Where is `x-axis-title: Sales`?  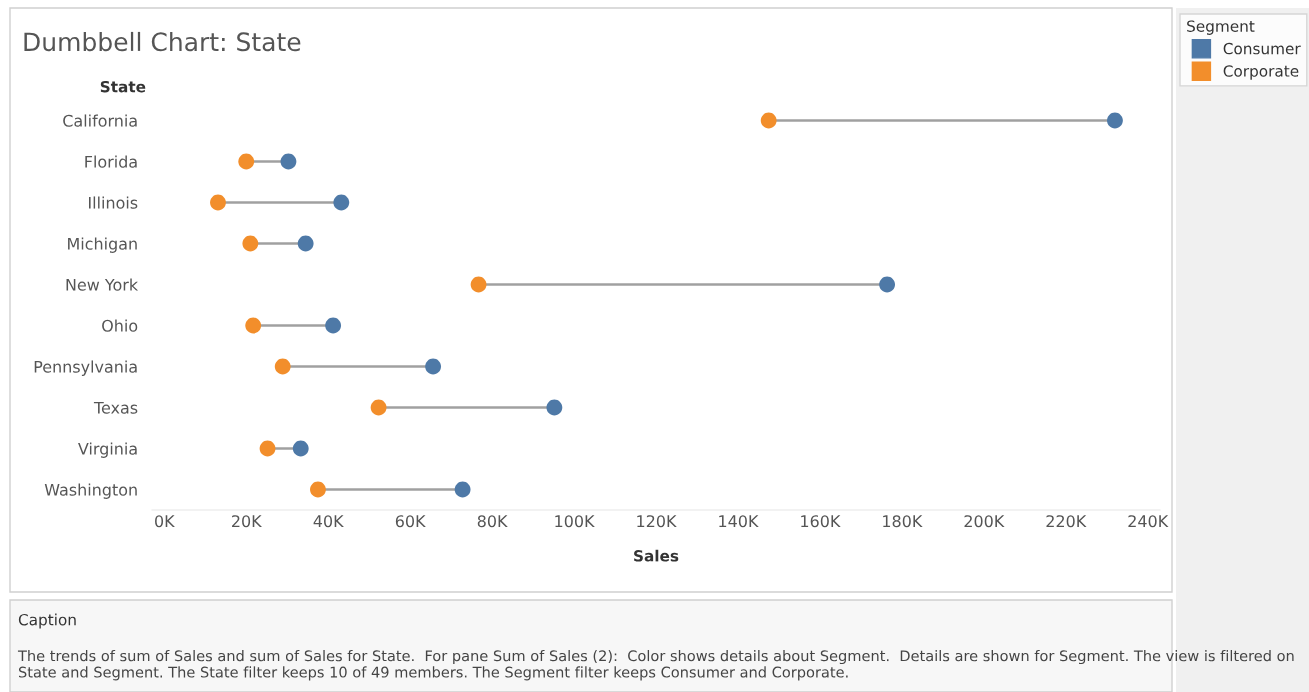
x-axis-title: Sales is located at coordinates (656, 555).